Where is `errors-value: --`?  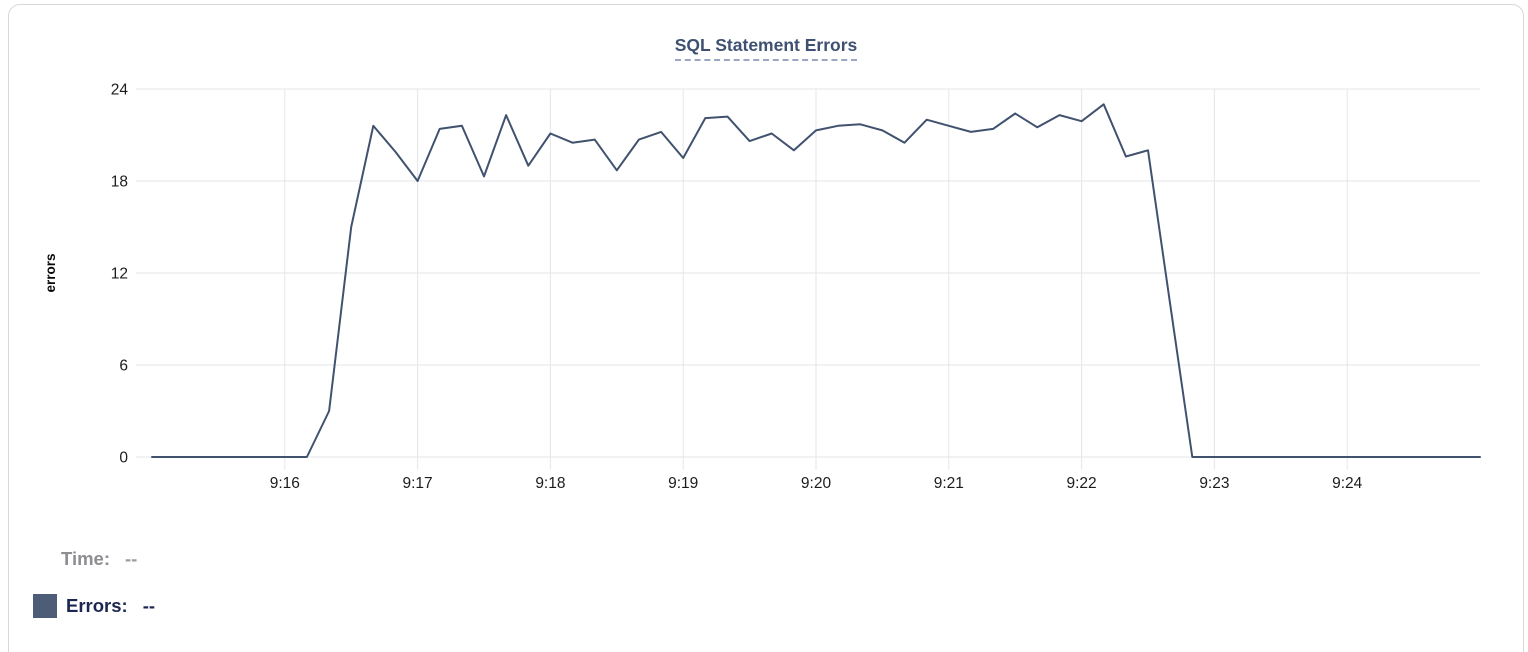 errors-value: -- is located at coordinates (149, 605).